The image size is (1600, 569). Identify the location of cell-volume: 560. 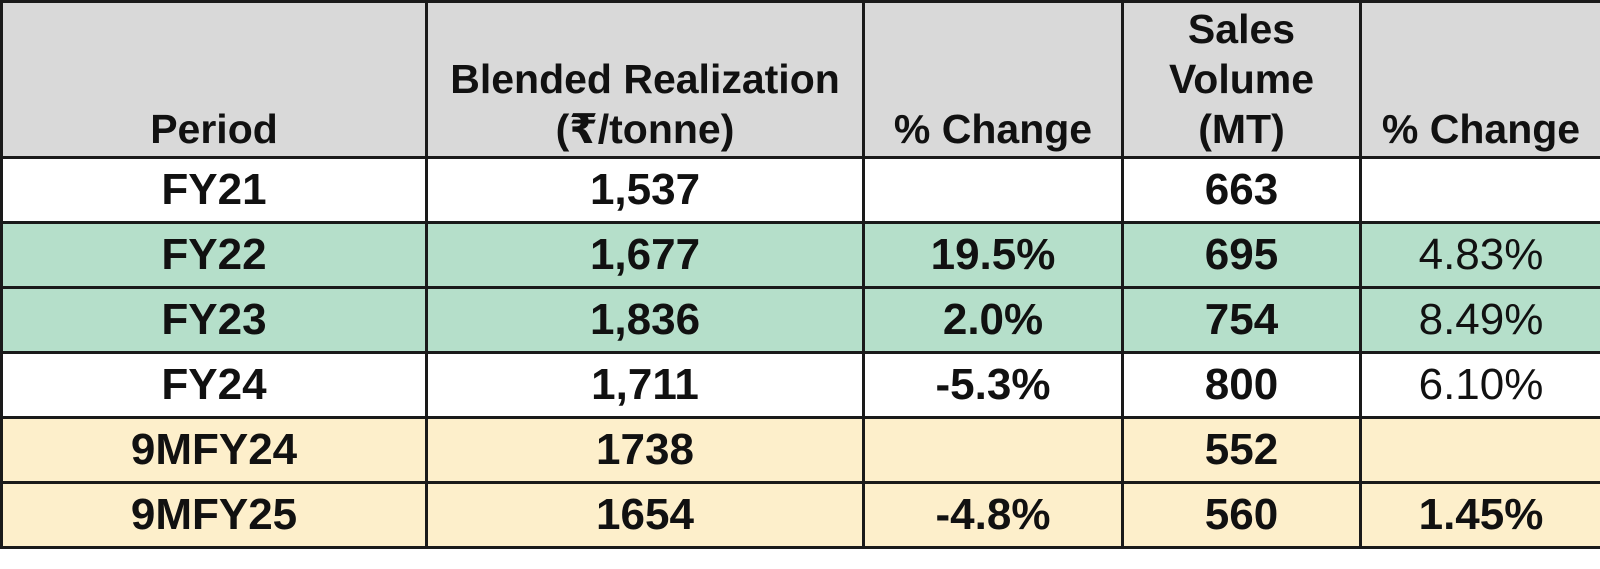
(1241, 515).